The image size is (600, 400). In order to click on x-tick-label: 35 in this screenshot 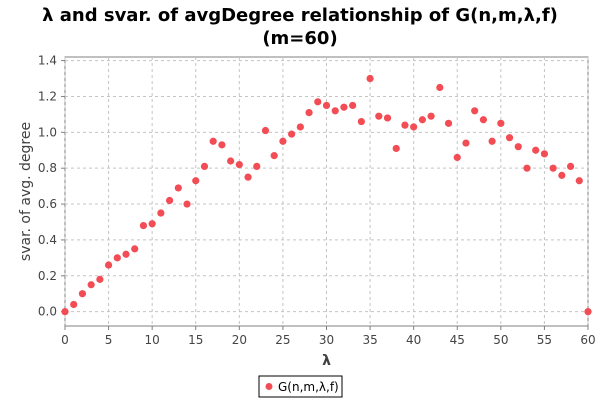, I will do `click(369, 340)`.